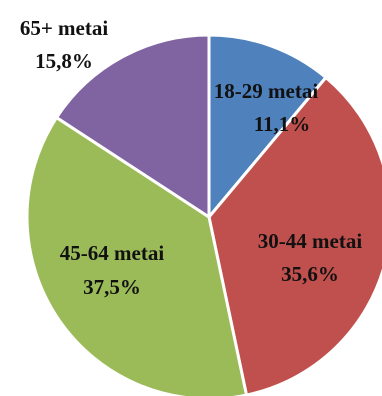 This screenshot has height=396, width=382. I want to click on label-65-category: 65+ metai, so click(64, 28).